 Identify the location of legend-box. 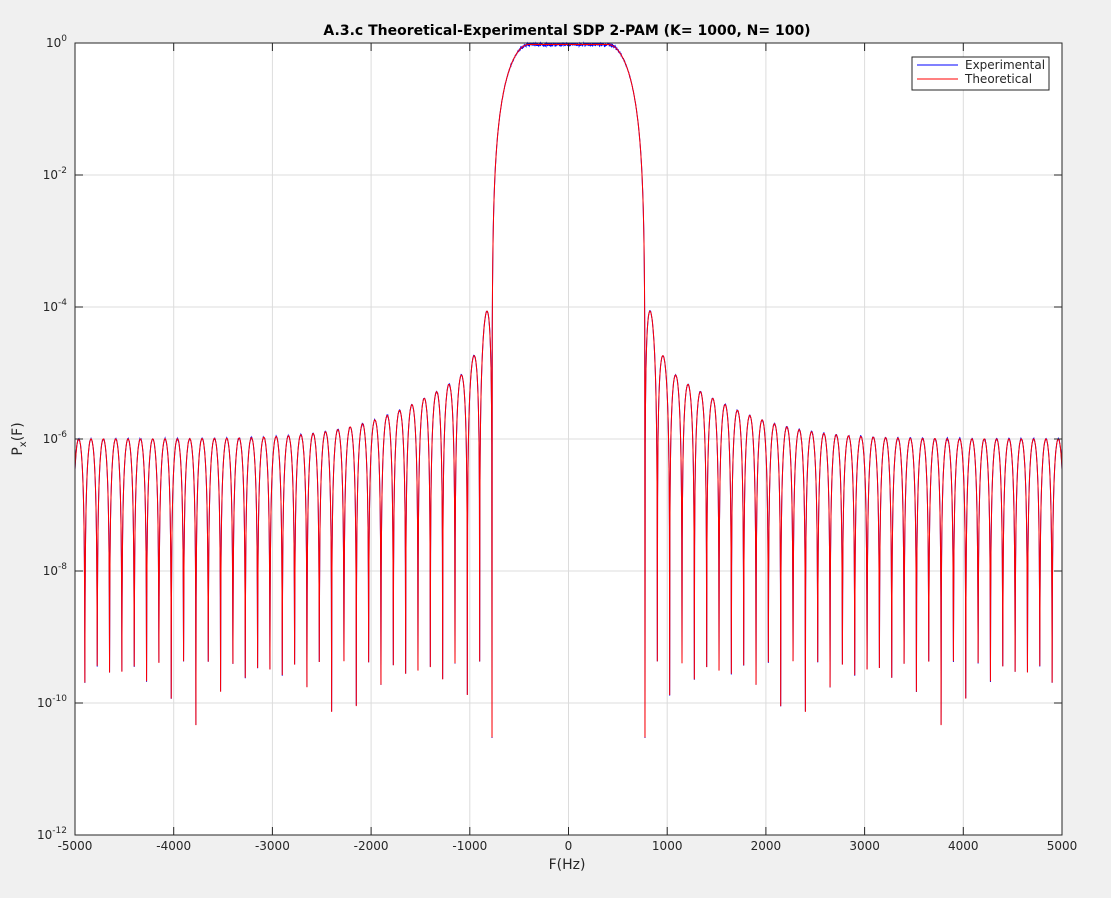
(980, 73).